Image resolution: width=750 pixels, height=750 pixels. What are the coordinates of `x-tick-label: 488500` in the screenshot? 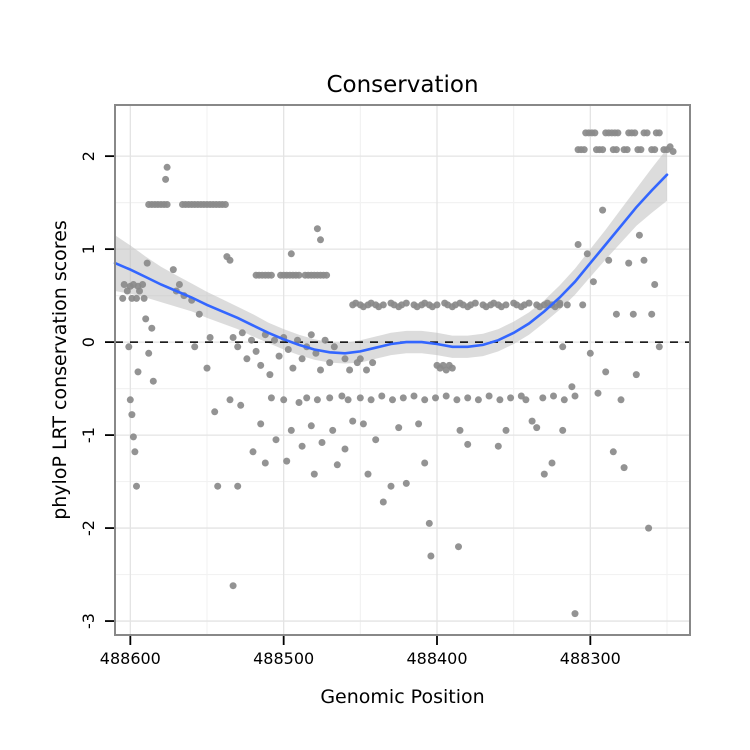 It's located at (283, 658).